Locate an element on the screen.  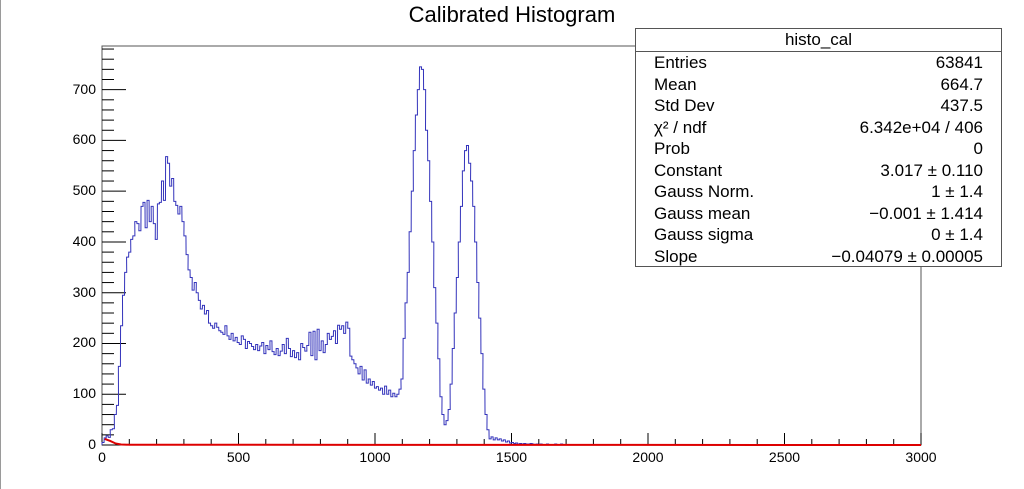
stats-value: 6.342e+04 / 406 is located at coordinates (921, 127).